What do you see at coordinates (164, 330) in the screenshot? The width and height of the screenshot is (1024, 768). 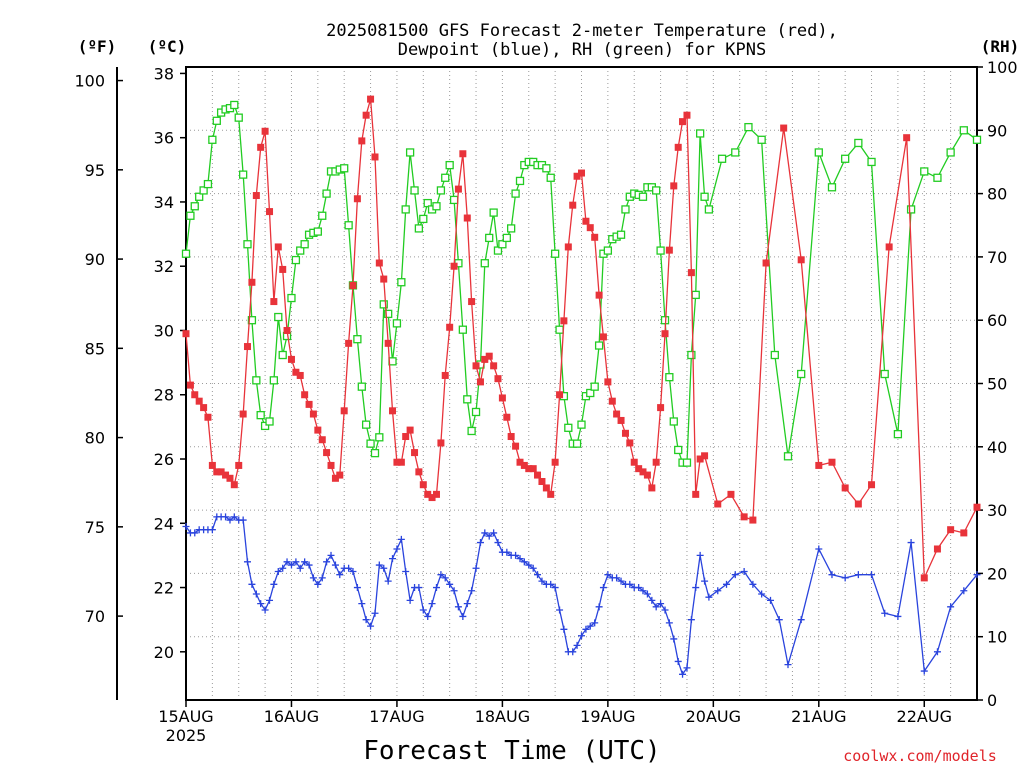 I see `celsius-tick-label: 30` at bounding box center [164, 330].